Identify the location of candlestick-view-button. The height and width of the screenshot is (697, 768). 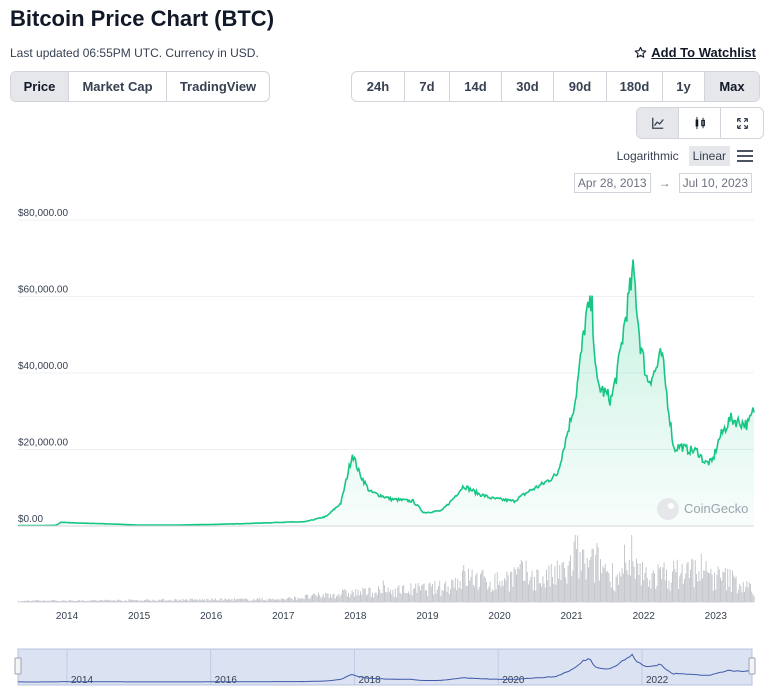
(700, 123).